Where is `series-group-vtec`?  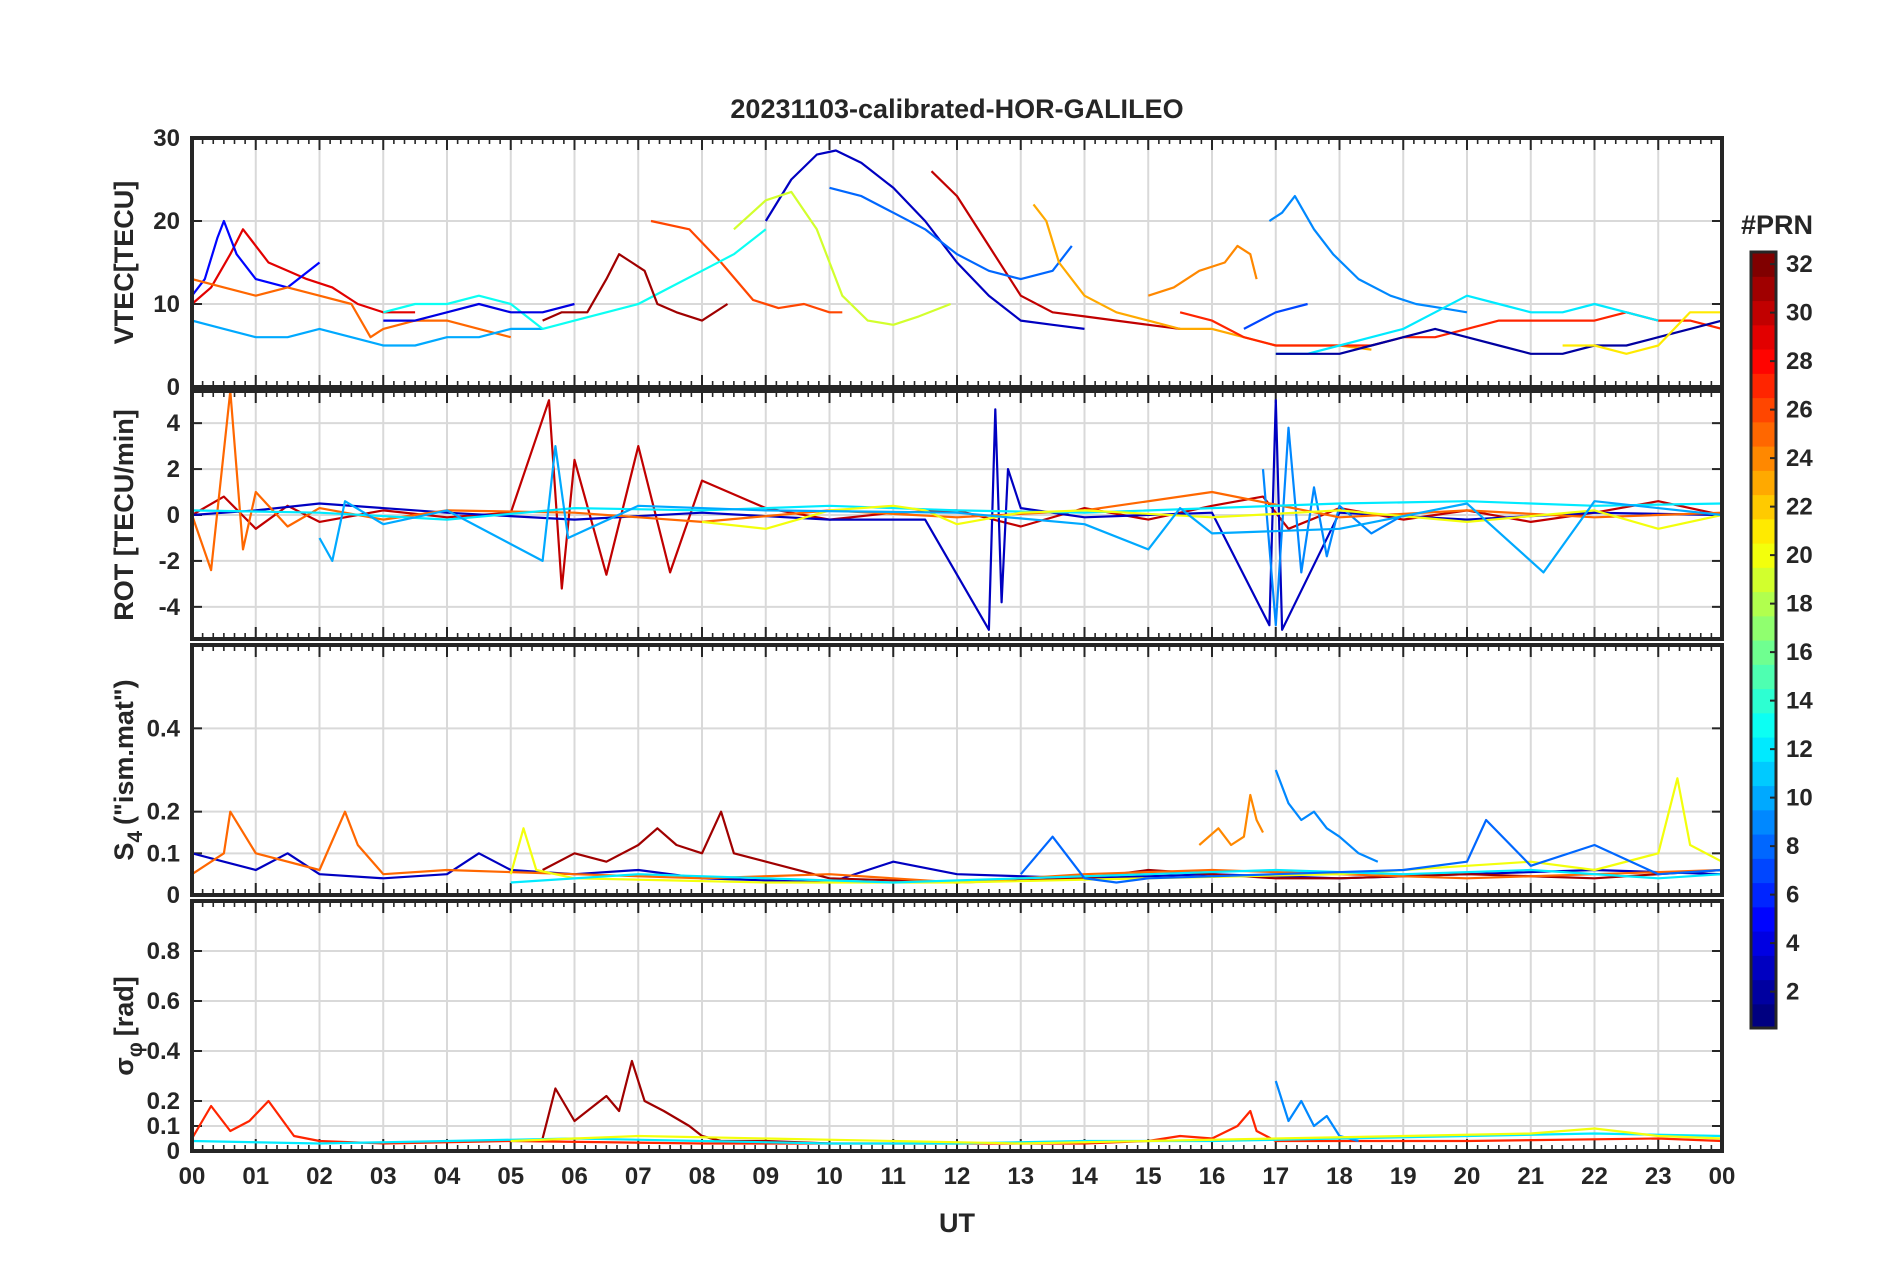 series-group-vtec is located at coordinates (957, 252).